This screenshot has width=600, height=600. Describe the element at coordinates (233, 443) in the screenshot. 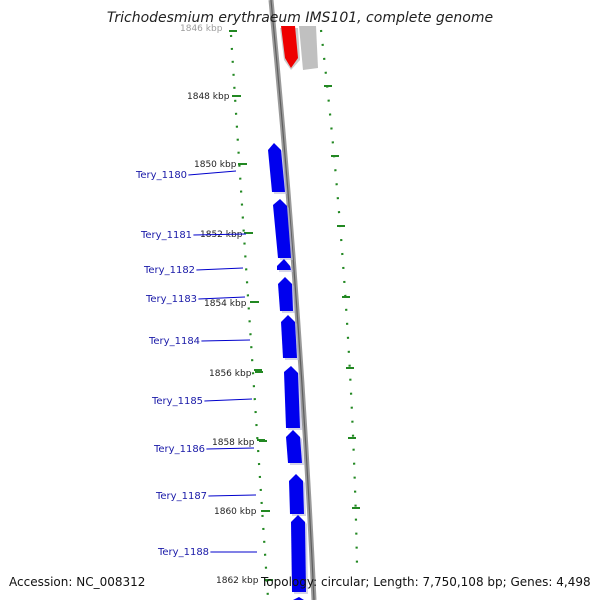

I see `tick-label: 1858 kbp` at that location.